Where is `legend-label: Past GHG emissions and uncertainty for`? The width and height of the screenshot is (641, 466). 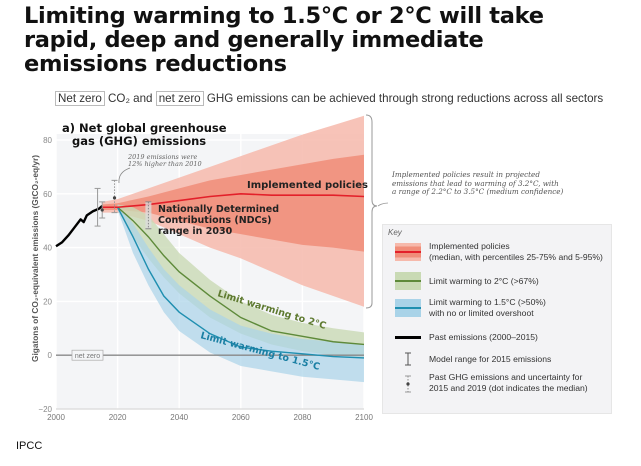
legend-label: Past GHG emissions and uncertainty for is located at coordinates (506, 377).